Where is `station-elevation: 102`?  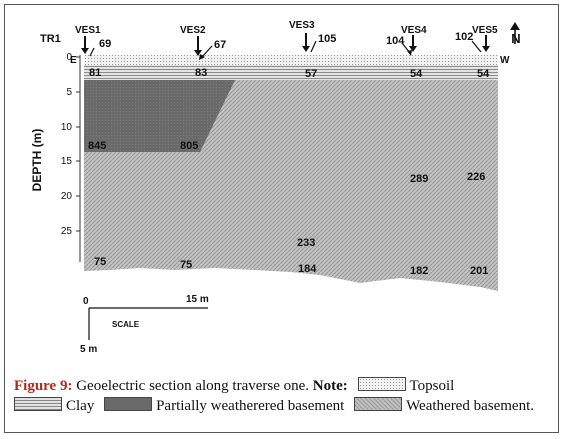
station-elevation: 102 is located at coordinates (464, 37).